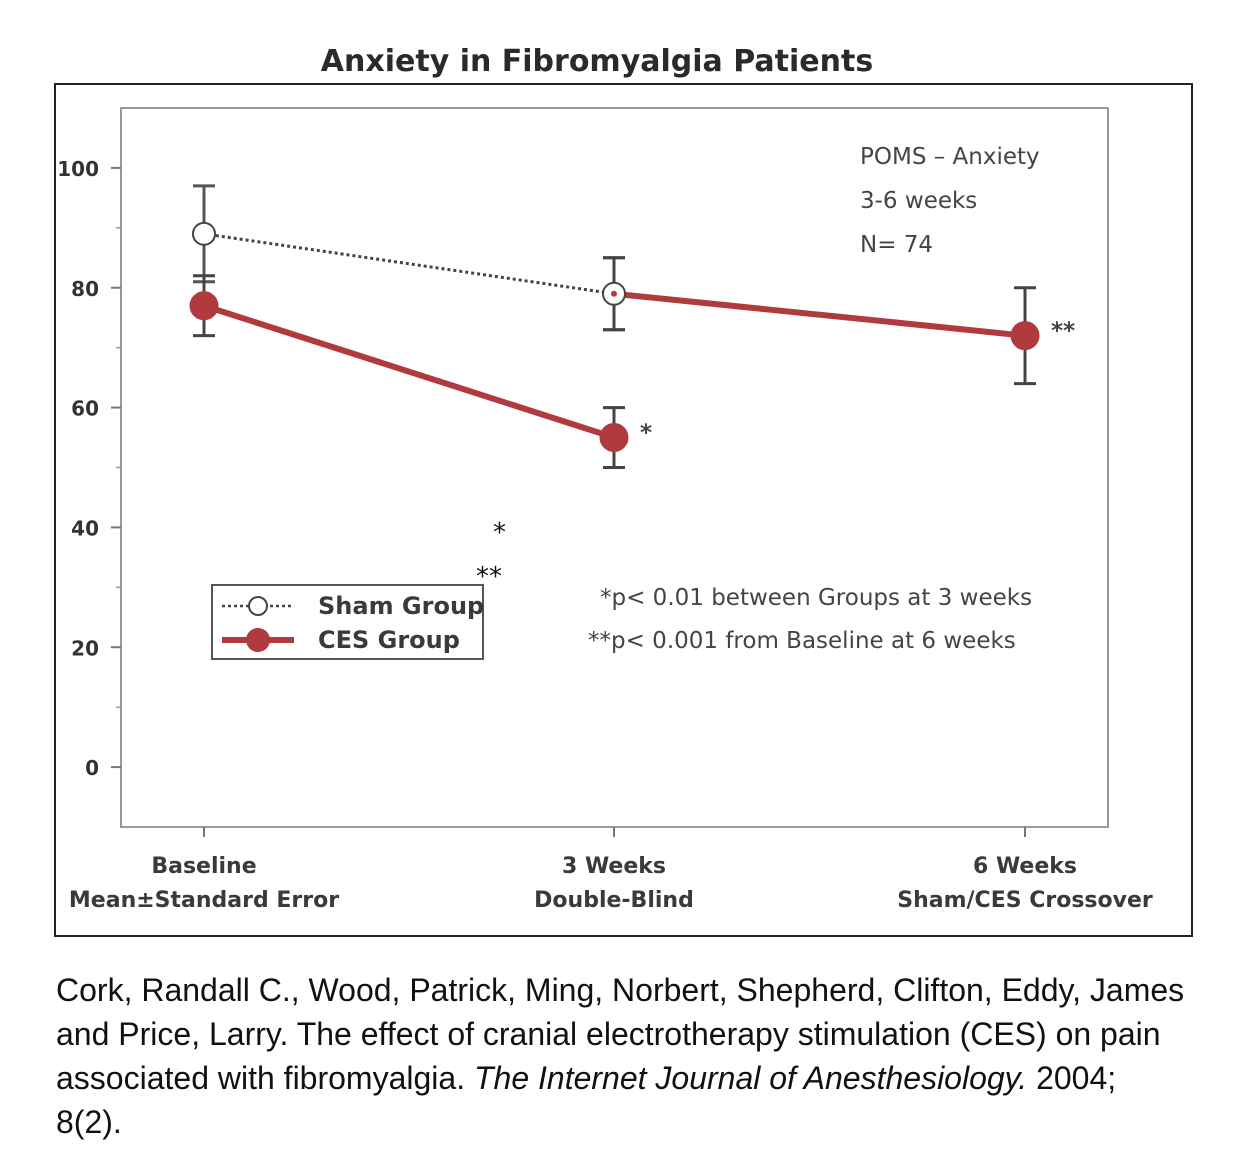 The width and height of the screenshot is (1239, 1167). I want to click on info-line: N= 74, so click(896, 245).